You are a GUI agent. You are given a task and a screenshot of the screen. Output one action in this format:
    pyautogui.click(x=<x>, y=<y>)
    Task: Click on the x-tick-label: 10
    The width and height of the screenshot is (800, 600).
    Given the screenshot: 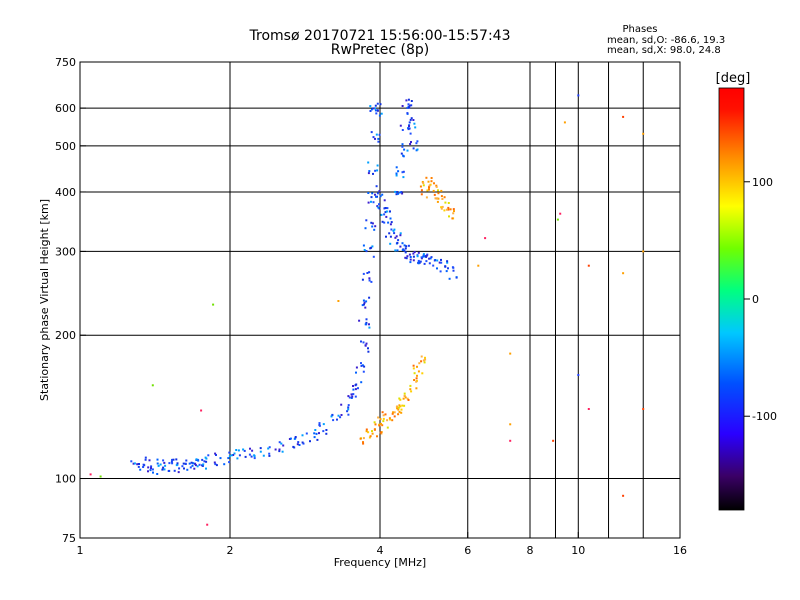 What is the action you would take?
    pyautogui.click(x=578, y=550)
    